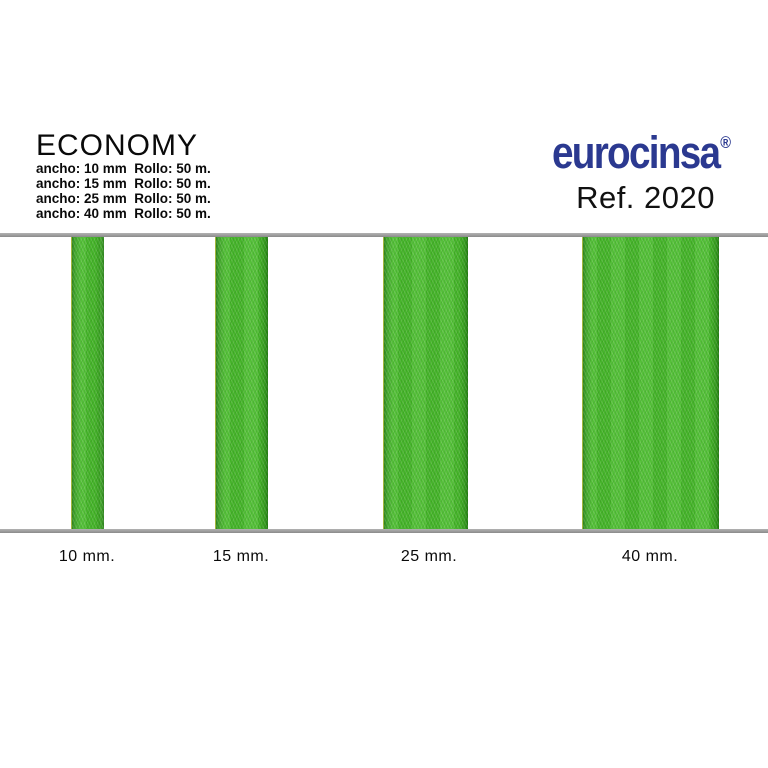 The image size is (768, 768). What do you see at coordinates (123, 168) in the screenshot?
I see `spec-line-10mm: ancho: 10 mm Rollo: 50 m.` at bounding box center [123, 168].